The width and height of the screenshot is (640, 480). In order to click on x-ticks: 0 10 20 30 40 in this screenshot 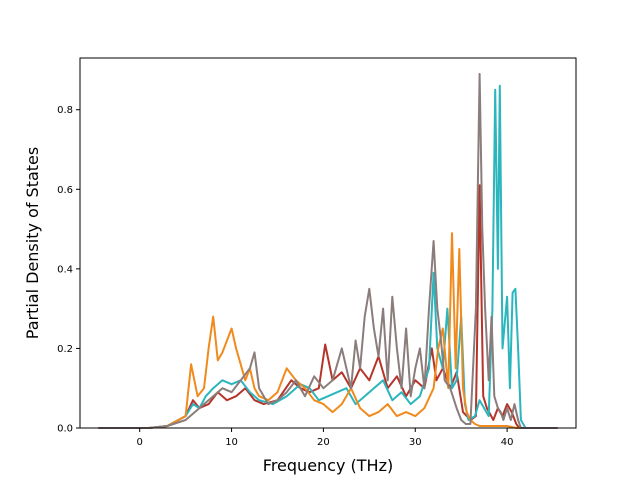, I will do `click(325, 438)`.